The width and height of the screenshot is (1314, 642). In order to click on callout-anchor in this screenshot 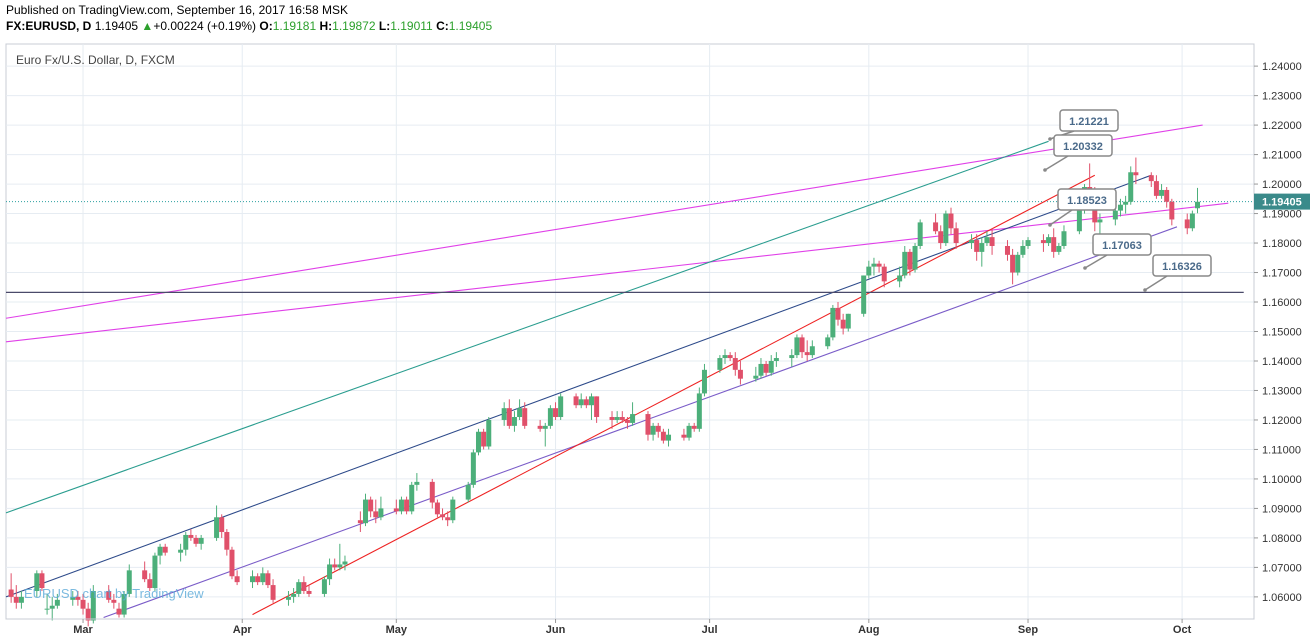, I will do `click(1145, 290)`.